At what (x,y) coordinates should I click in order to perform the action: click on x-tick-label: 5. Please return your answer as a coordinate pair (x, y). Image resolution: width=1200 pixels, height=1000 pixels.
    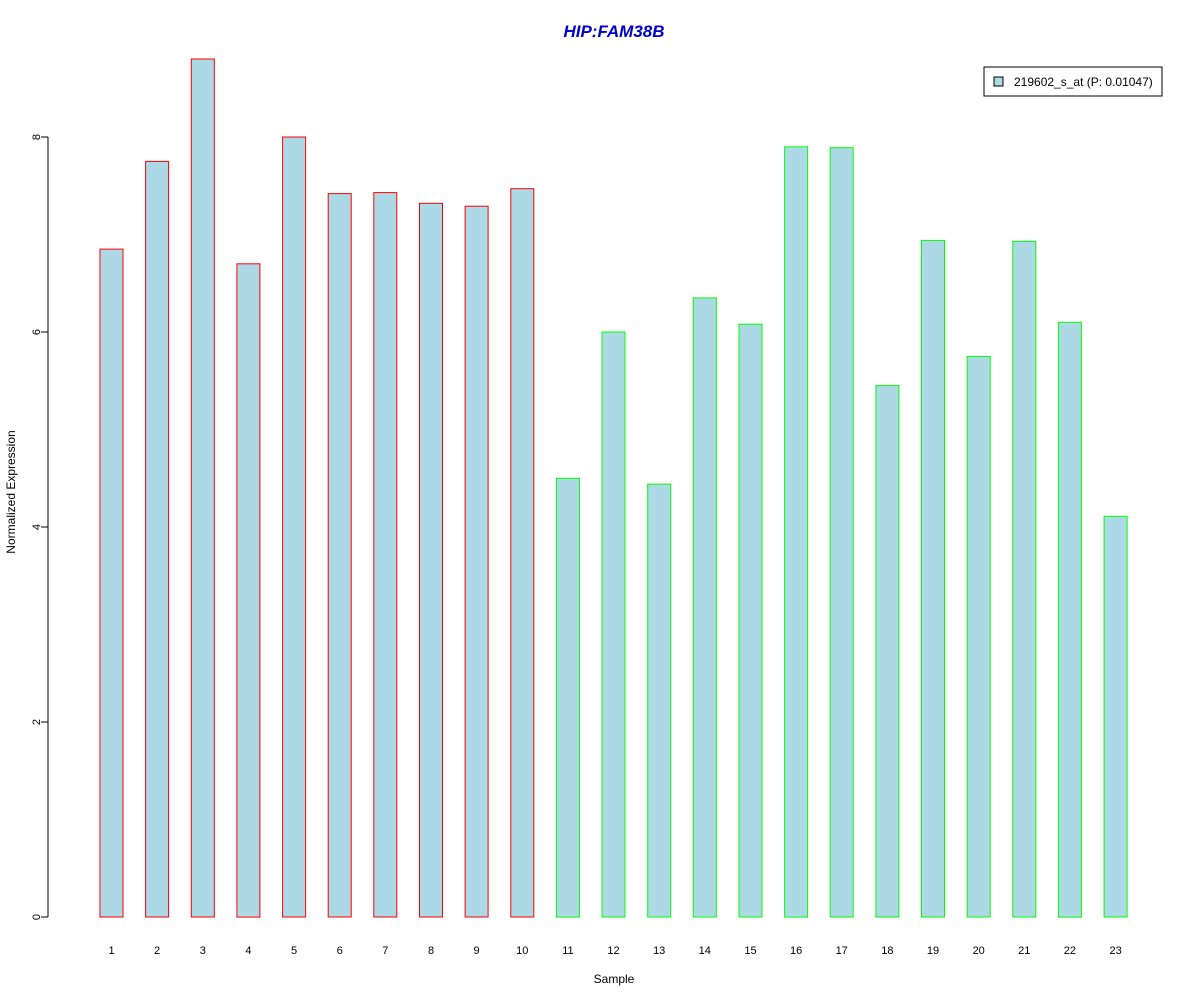
    Looking at the image, I should click on (294, 951).